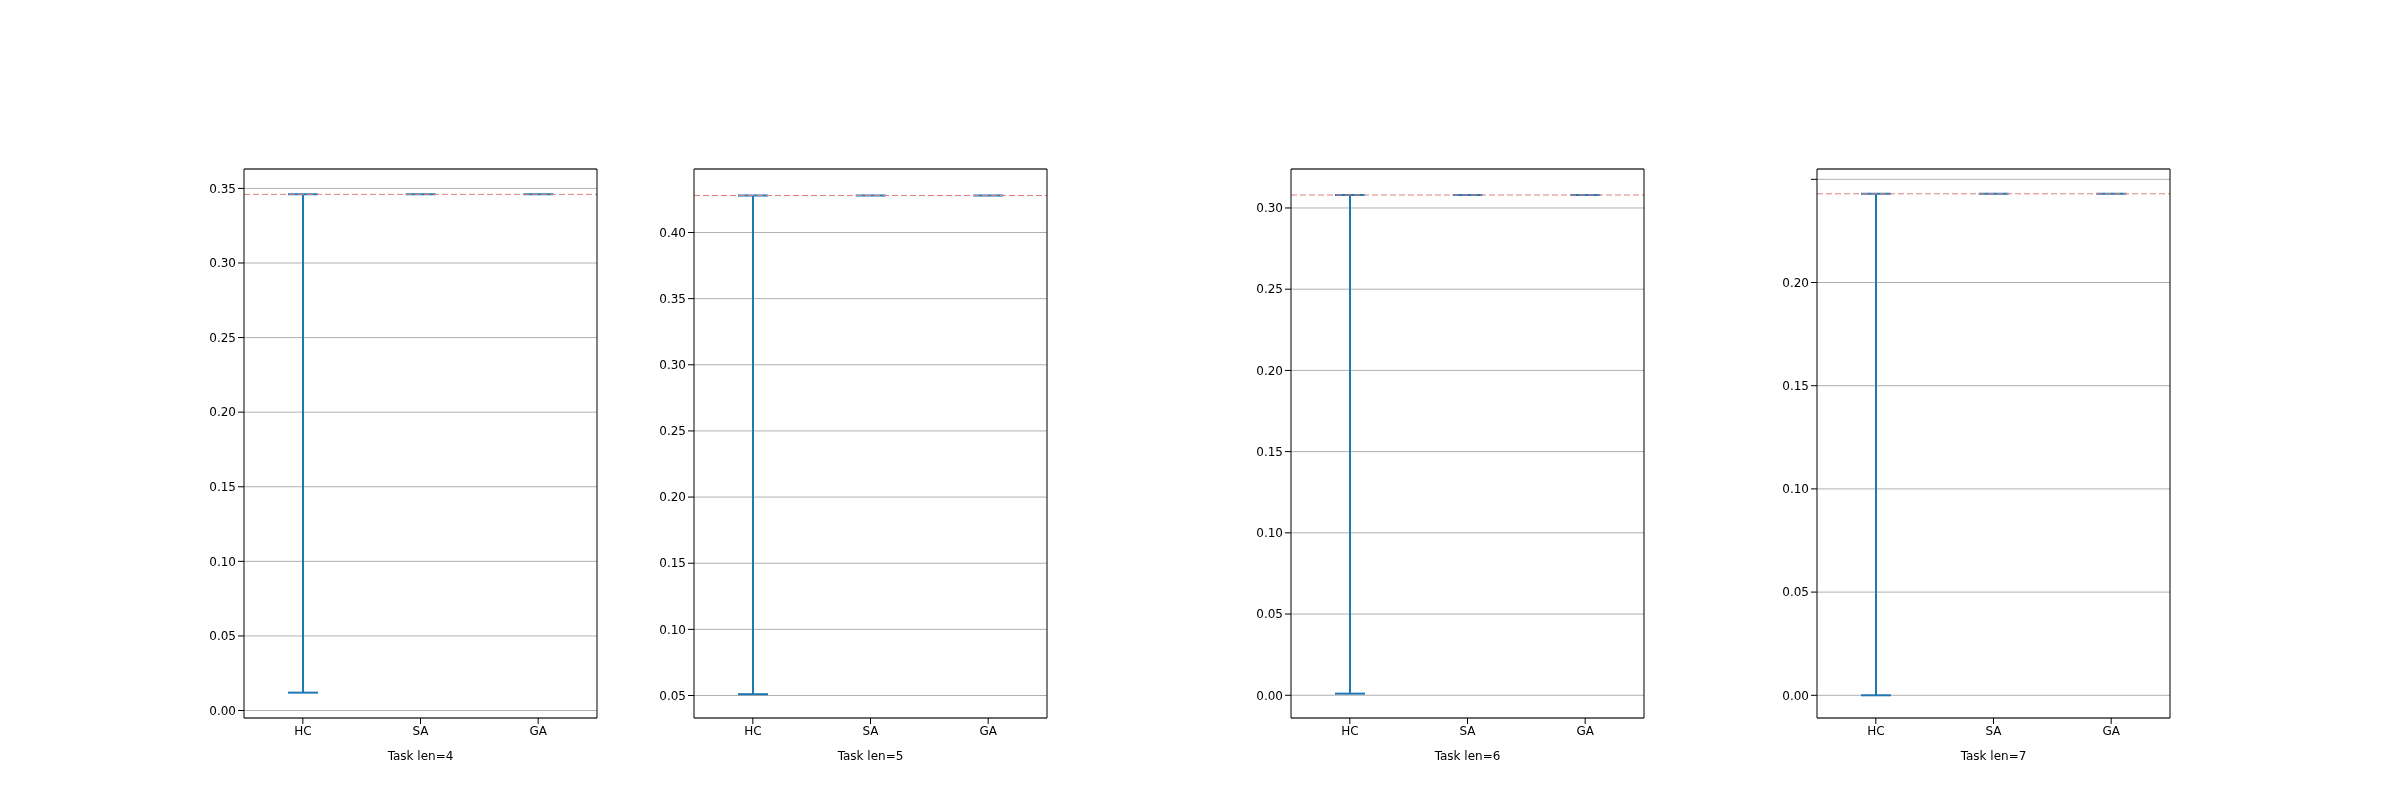 Image resolution: width=2400 pixels, height=800 pixels. Describe the element at coordinates (1467, 756) in the screenshot. I see `x-axis-title: Task len=6` at that location.